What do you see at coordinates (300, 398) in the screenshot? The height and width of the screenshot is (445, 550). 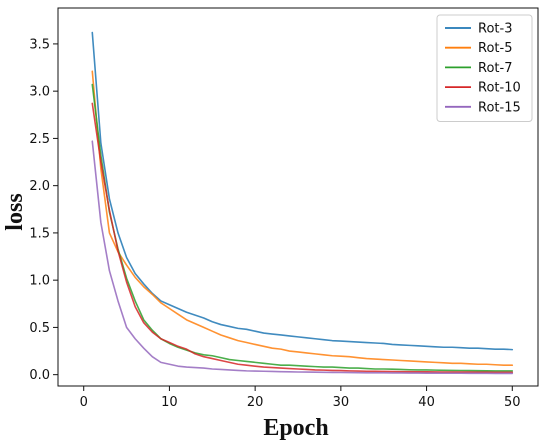 I see `x-axis-ticks: 0 10 20 30 40 50` at bounding box center [300, 398].